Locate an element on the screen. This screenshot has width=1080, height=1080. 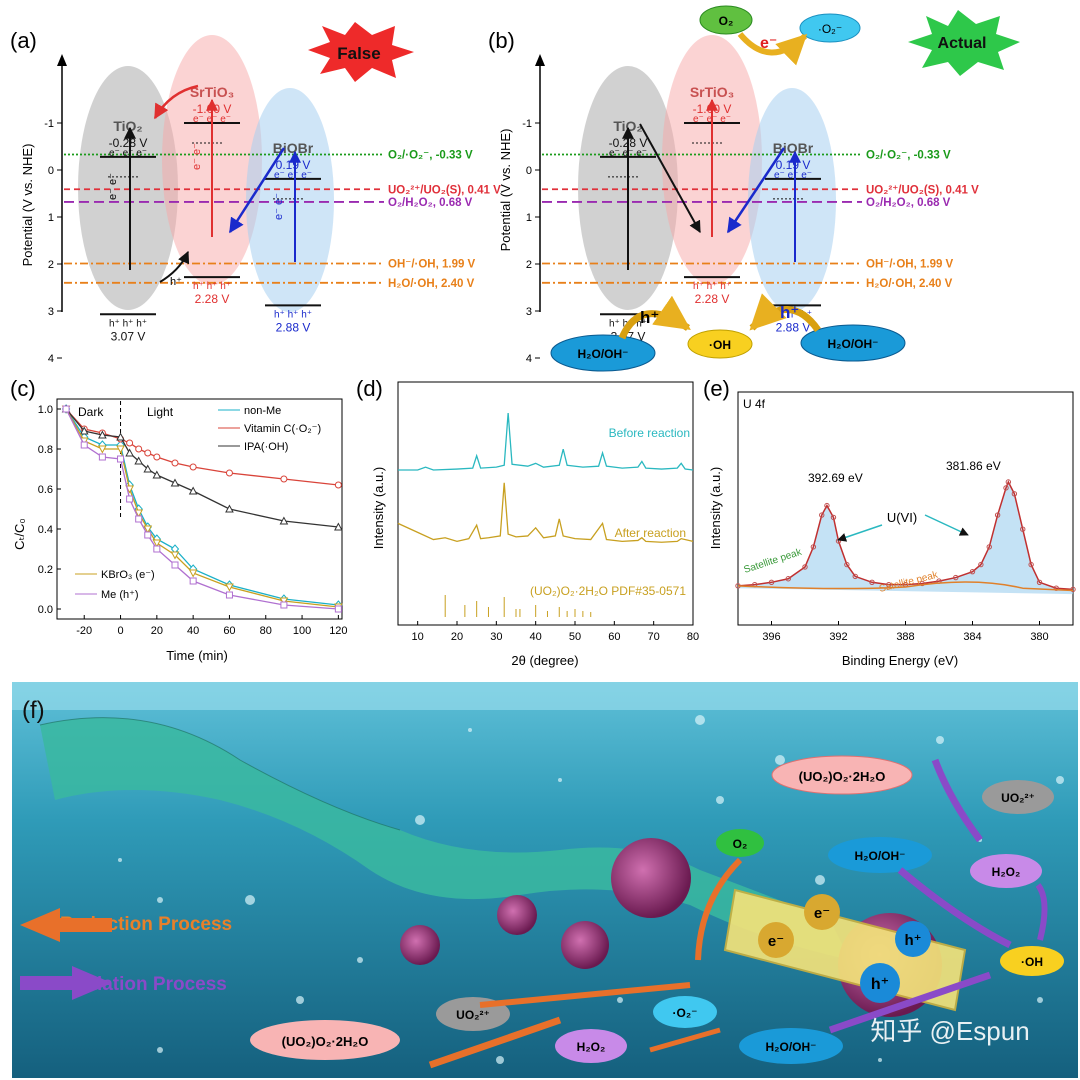
b-h-right-label: h⁺ is located at coordinates (789, 312).